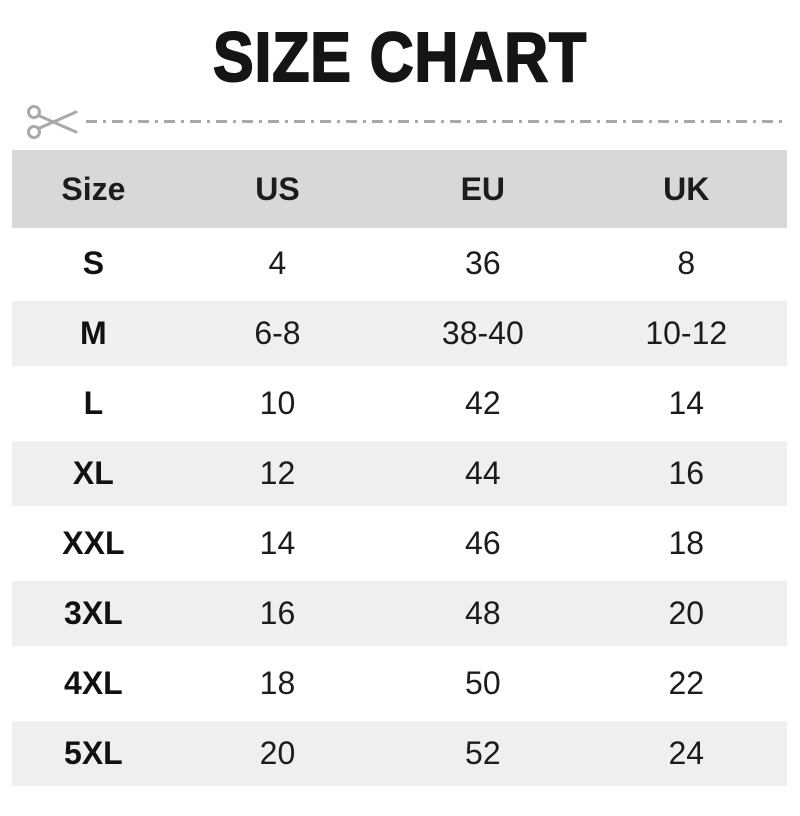  I want to click on column-header-size: Size, so click(93, 188).